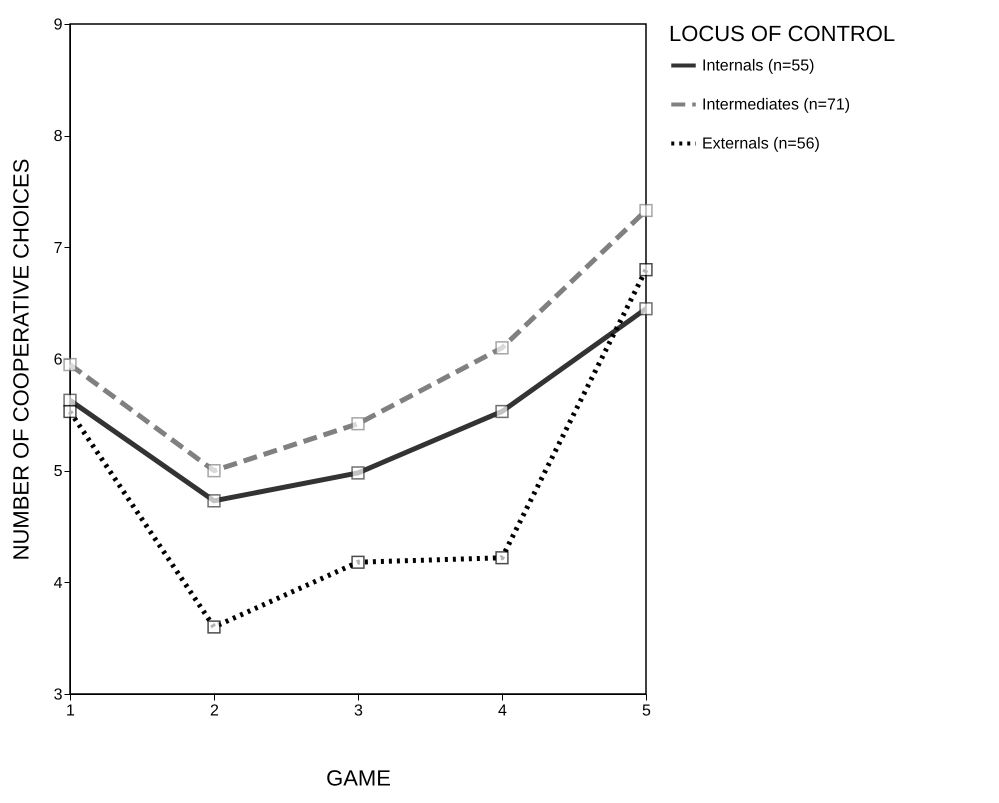  Describe the element at coordinates (359, 711) in the screenshot. I see `x-tick-label: 3` at that location.